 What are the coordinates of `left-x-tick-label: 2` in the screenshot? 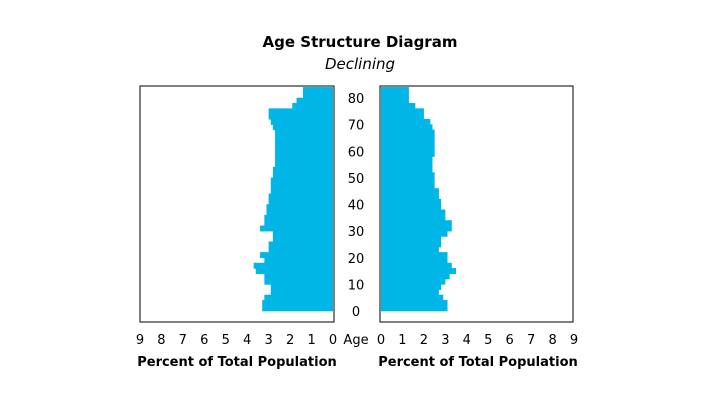 It's located at (290, 340).